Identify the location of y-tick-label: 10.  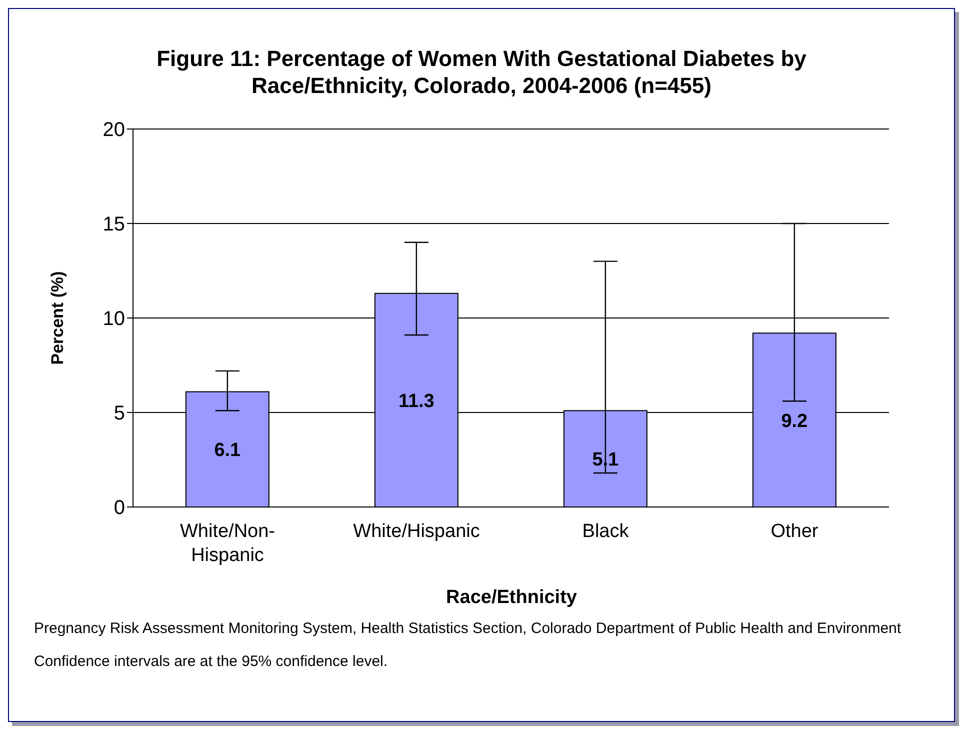
(113, 319).